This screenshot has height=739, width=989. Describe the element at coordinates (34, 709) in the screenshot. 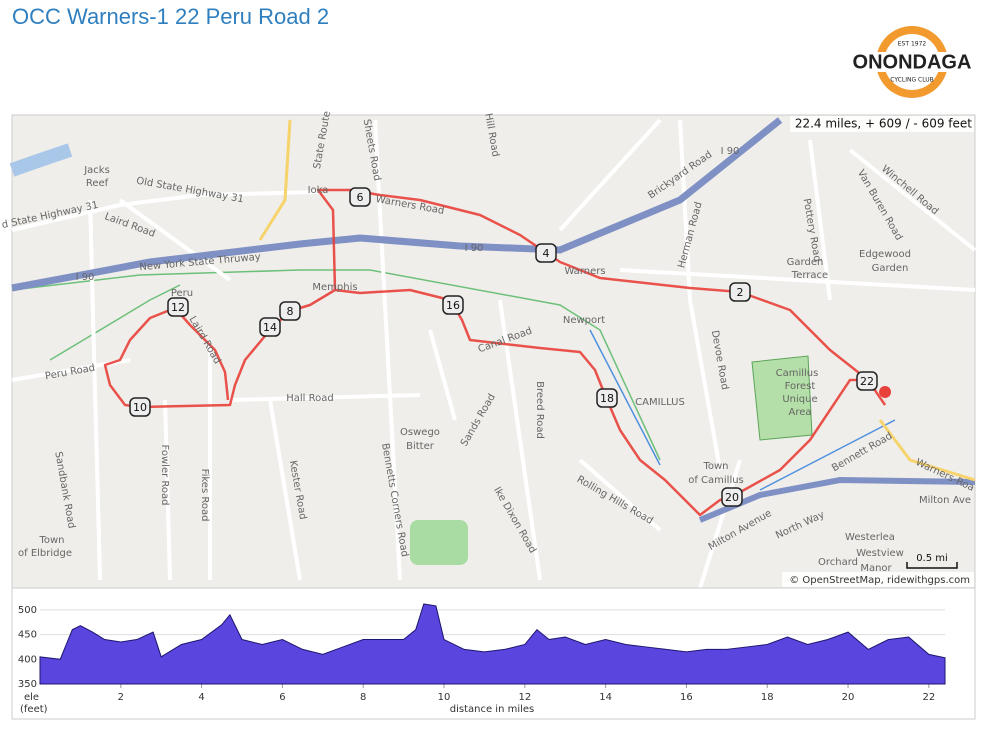

I see `y-axis-unit: (feet)` at that location.